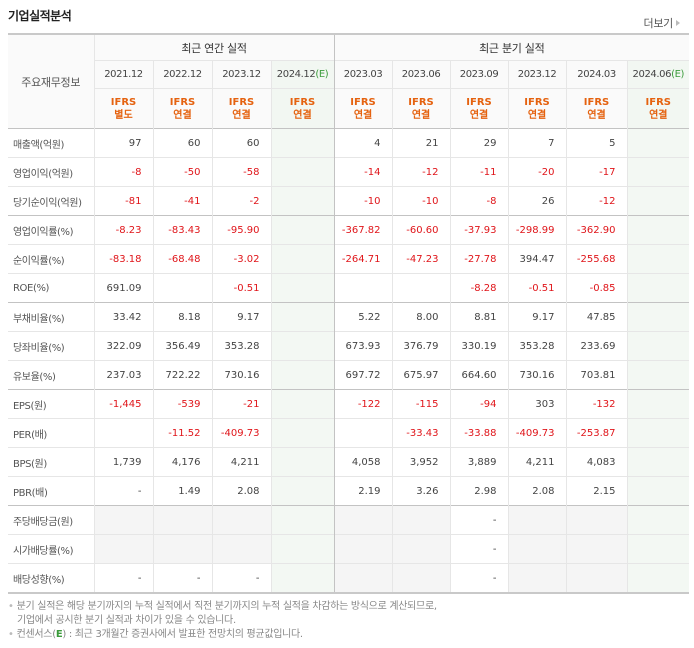  Describe the element at coordinates (479, 230) in the screenshot. I see `table-cell: -37.93` at that location.